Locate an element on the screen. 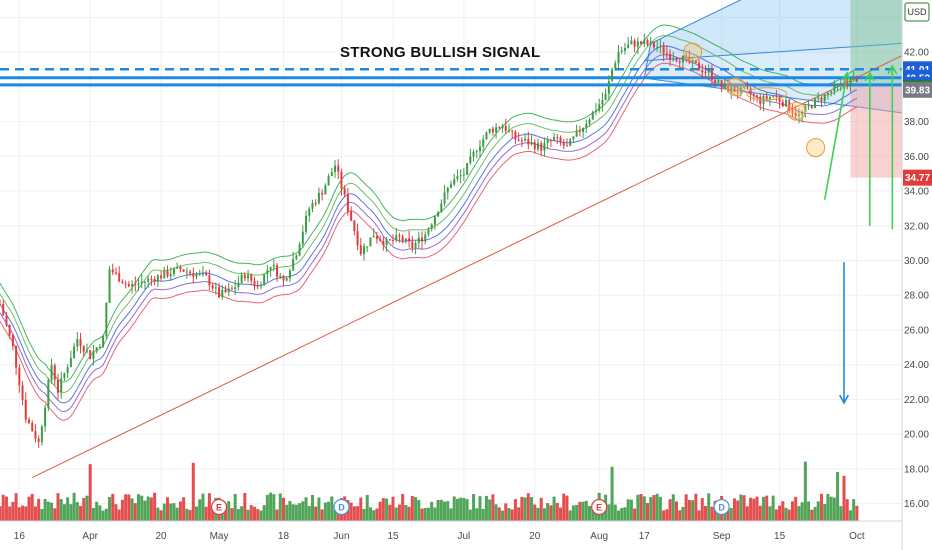 This screenshot has width=932, height=550. arrow-shaft is located at coordinates (836, 136).